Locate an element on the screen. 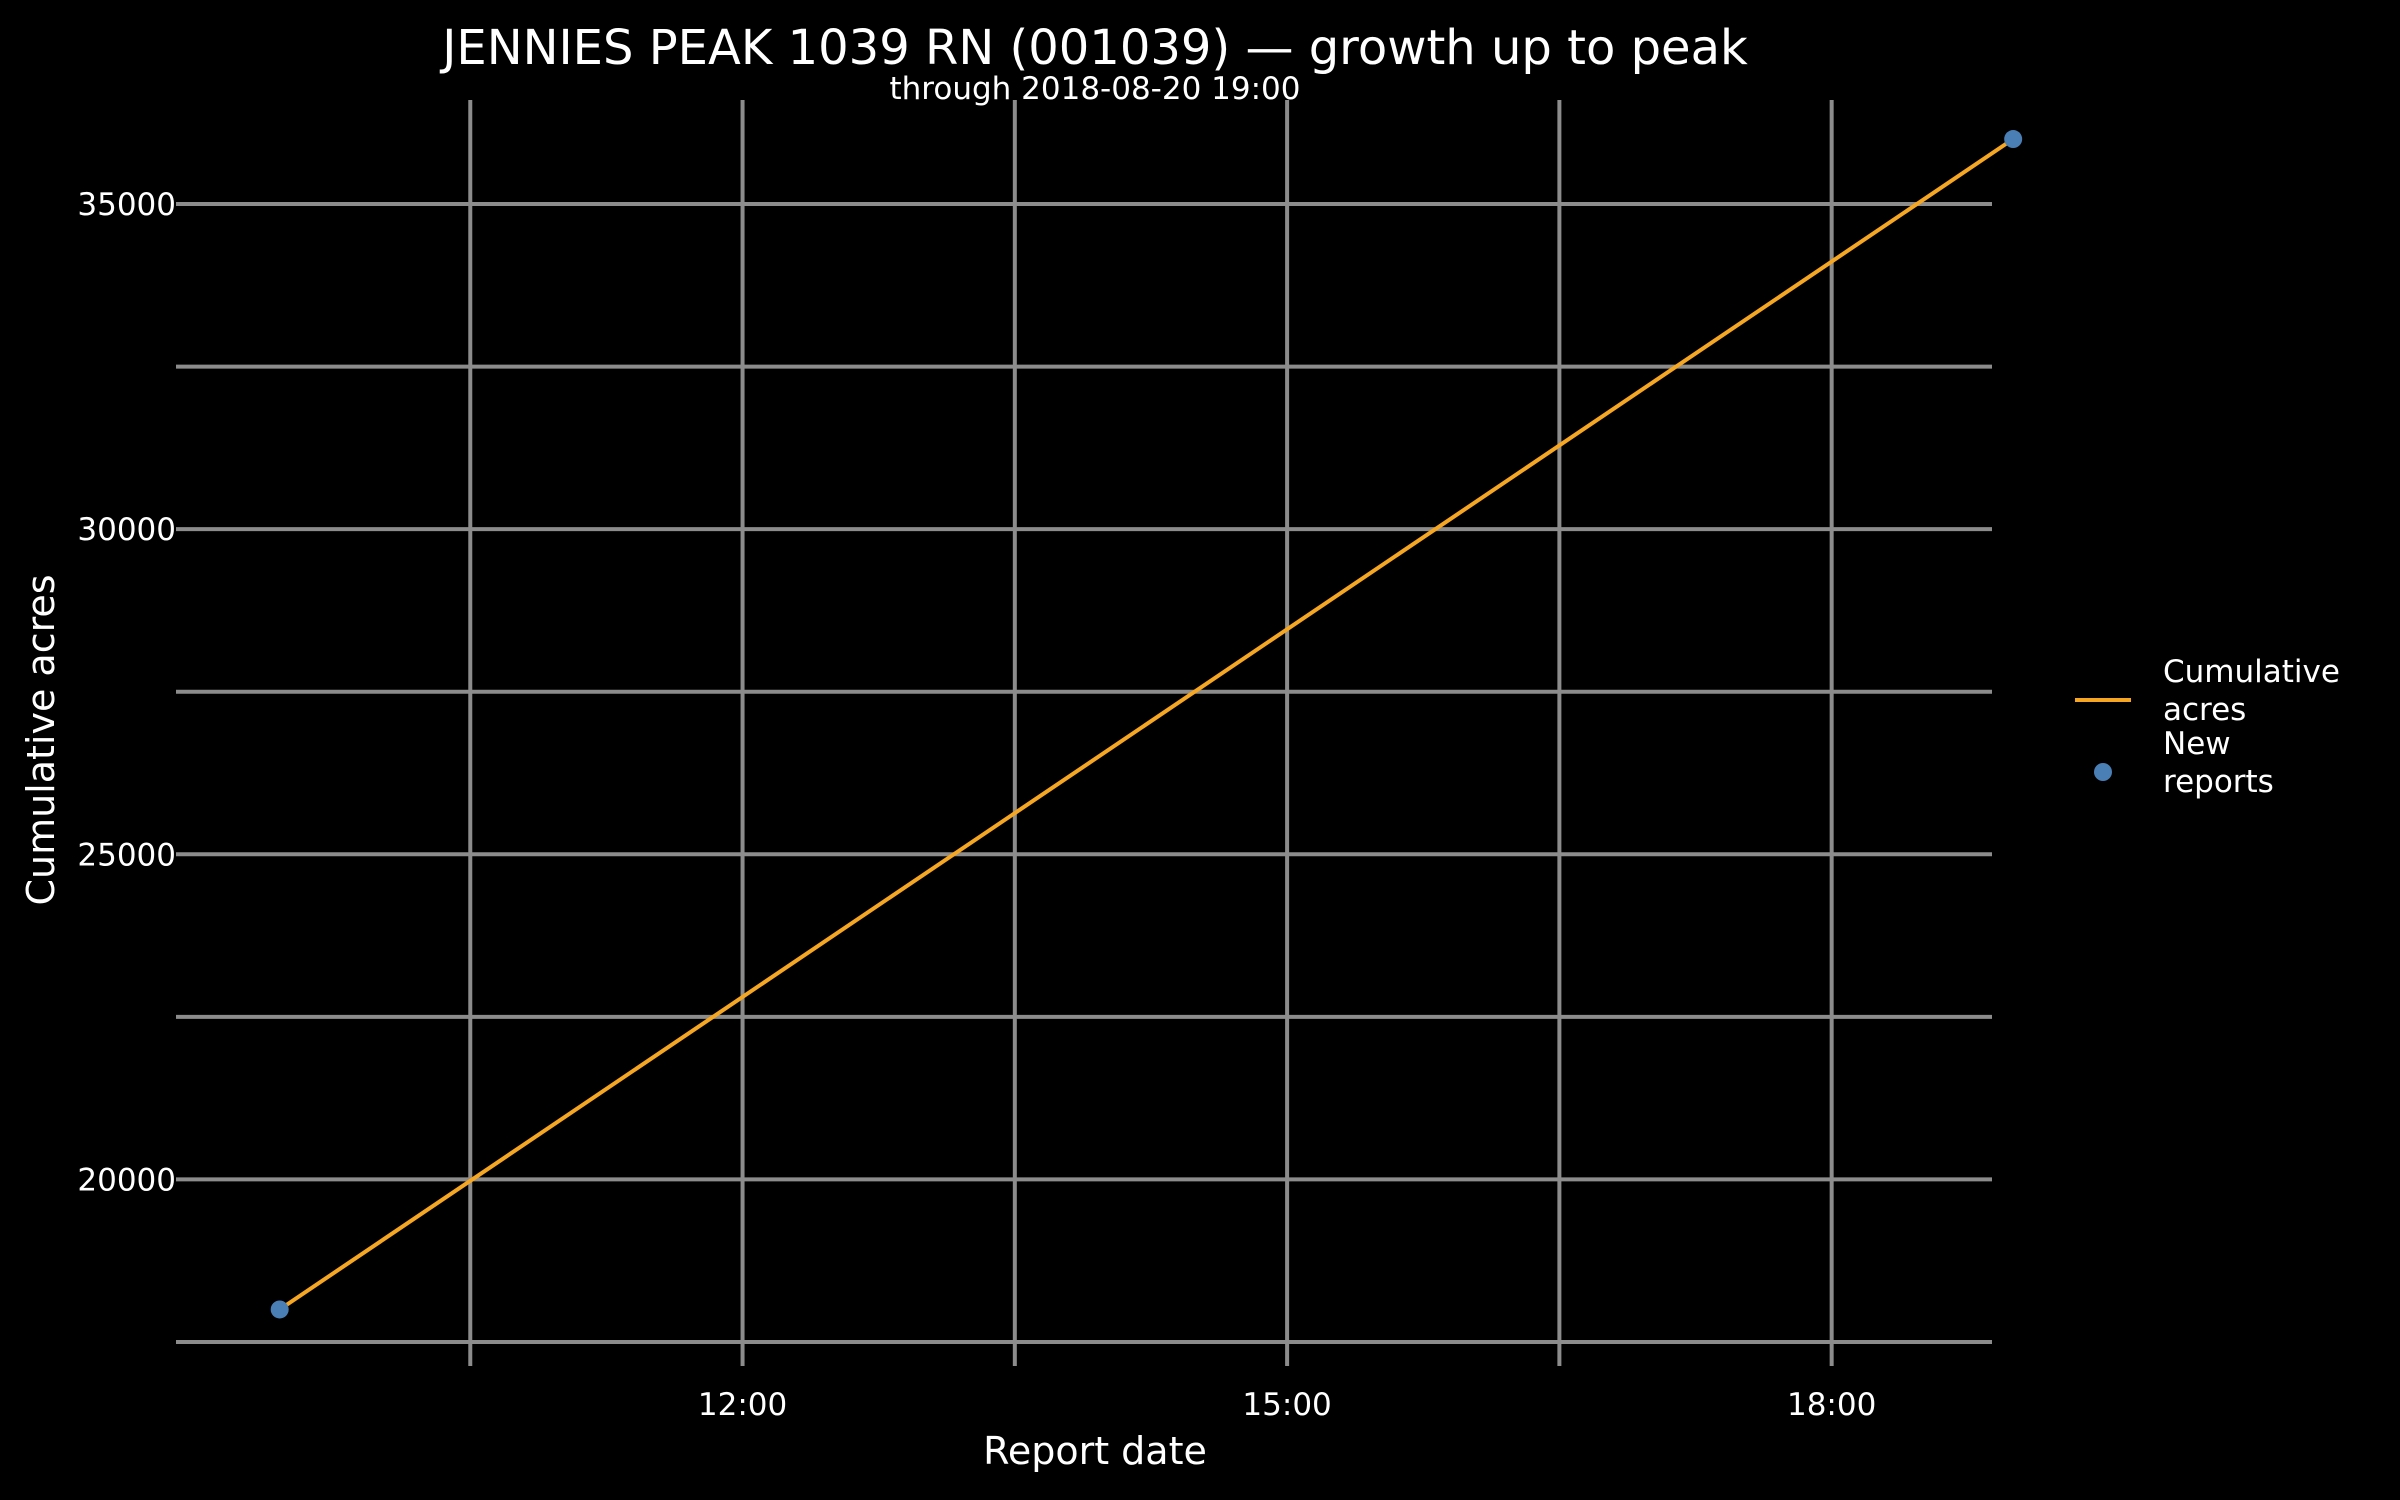  y-tick-label: 20000 is located at coordinates (126, 1180).